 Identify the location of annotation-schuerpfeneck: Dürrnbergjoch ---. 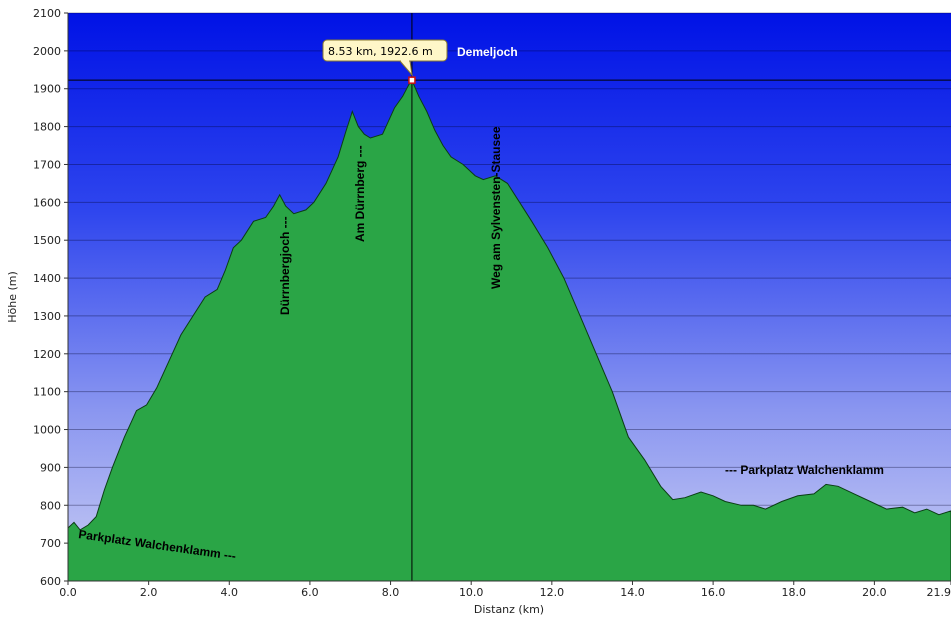
(285, 265).